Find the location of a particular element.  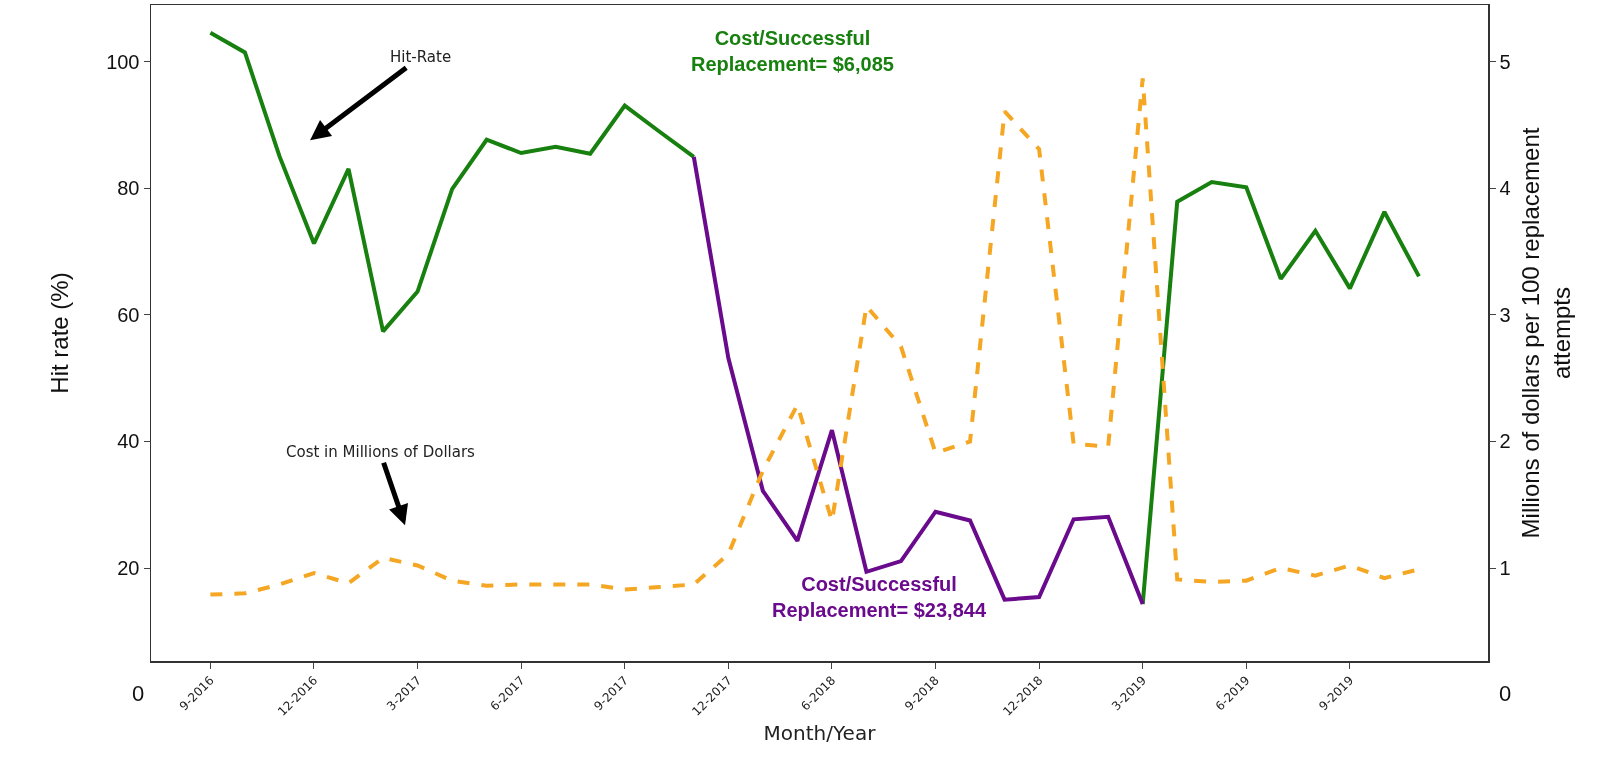

y2-axis-title: Millions of dollars per 100 replacement attempts is located at coordinates (1545, 333).